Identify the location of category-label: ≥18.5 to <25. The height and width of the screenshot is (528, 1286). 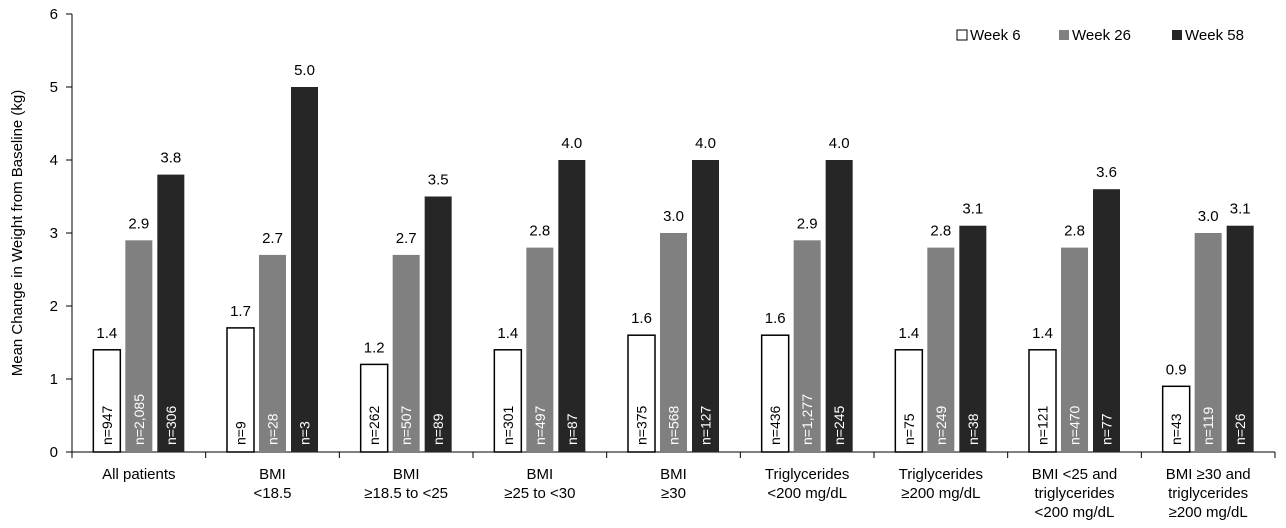
(406, 493).